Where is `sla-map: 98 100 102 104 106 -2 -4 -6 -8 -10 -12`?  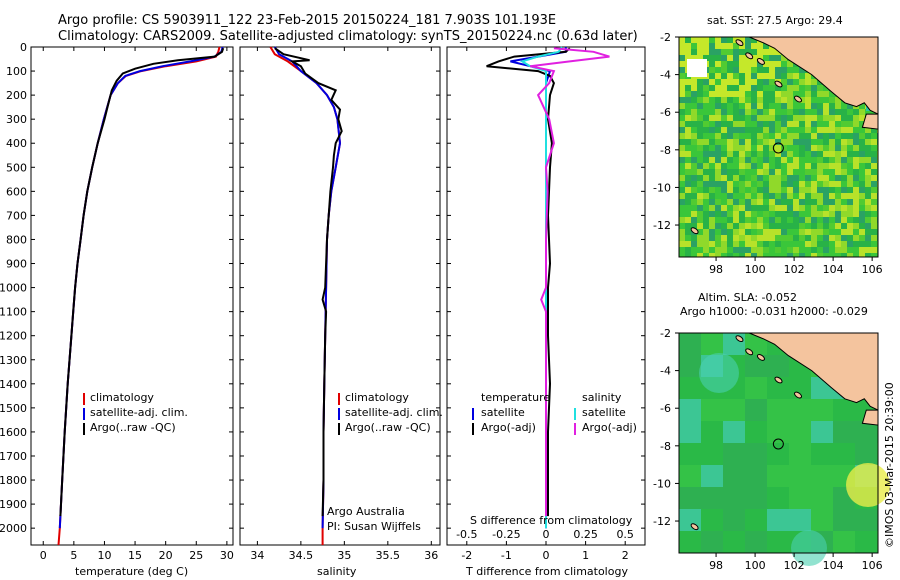
sla-map: 98 100 102 104 106 -2 -4 -6 -8 -10 -12 is located at coordinates (771, 449).